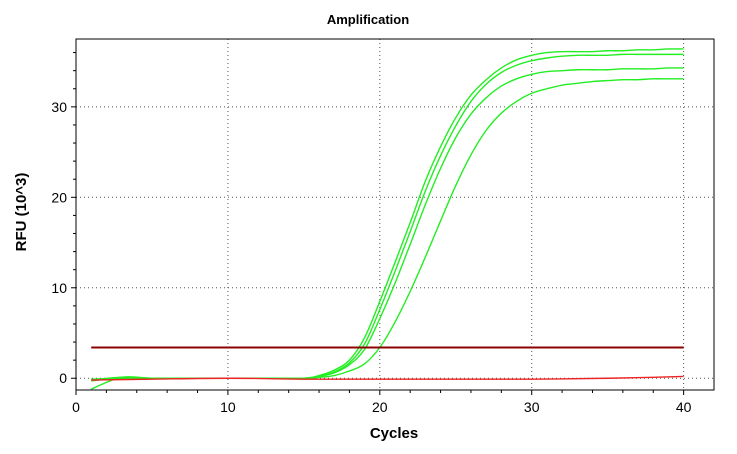 The height and width of the screenshot is (454, 737). What do you see at coordinates (228, 407) in the screenshot?
I see `x-tick-label: 10` at bounding box center [228, 407].